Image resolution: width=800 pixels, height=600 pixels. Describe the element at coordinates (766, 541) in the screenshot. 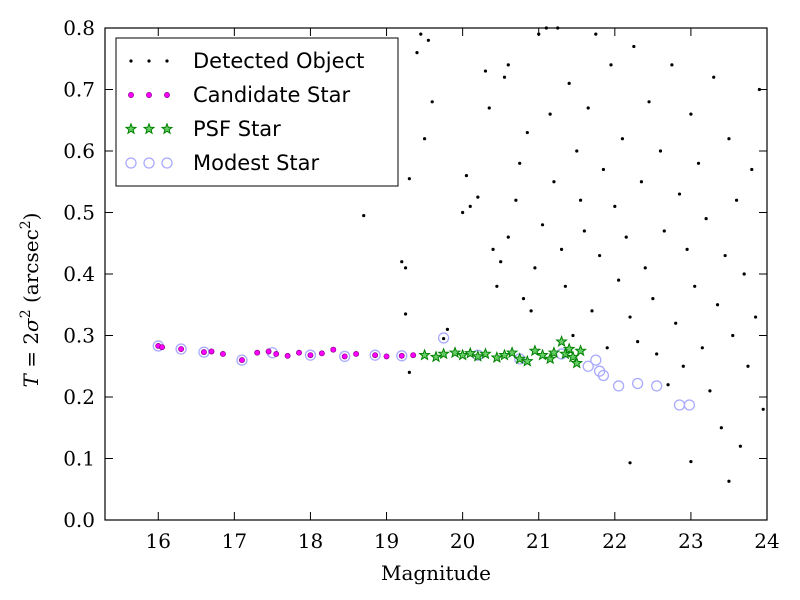

I see `x-tick-label: 24` at that location.